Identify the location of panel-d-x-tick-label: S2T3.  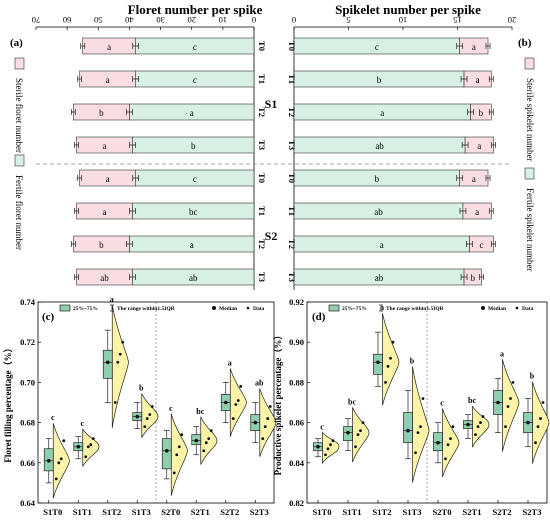
(532, 512).